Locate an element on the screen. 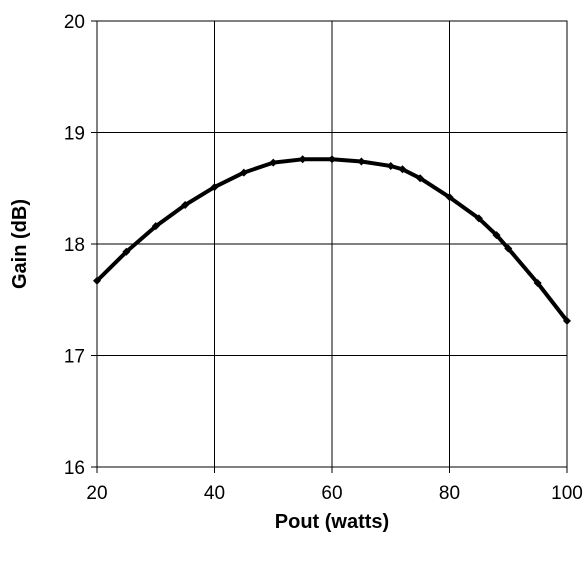 Image resolution: width=586 pixels, height=563 pixels. y-axis-title: Gain (dB) is located at coordinates (20, 244).